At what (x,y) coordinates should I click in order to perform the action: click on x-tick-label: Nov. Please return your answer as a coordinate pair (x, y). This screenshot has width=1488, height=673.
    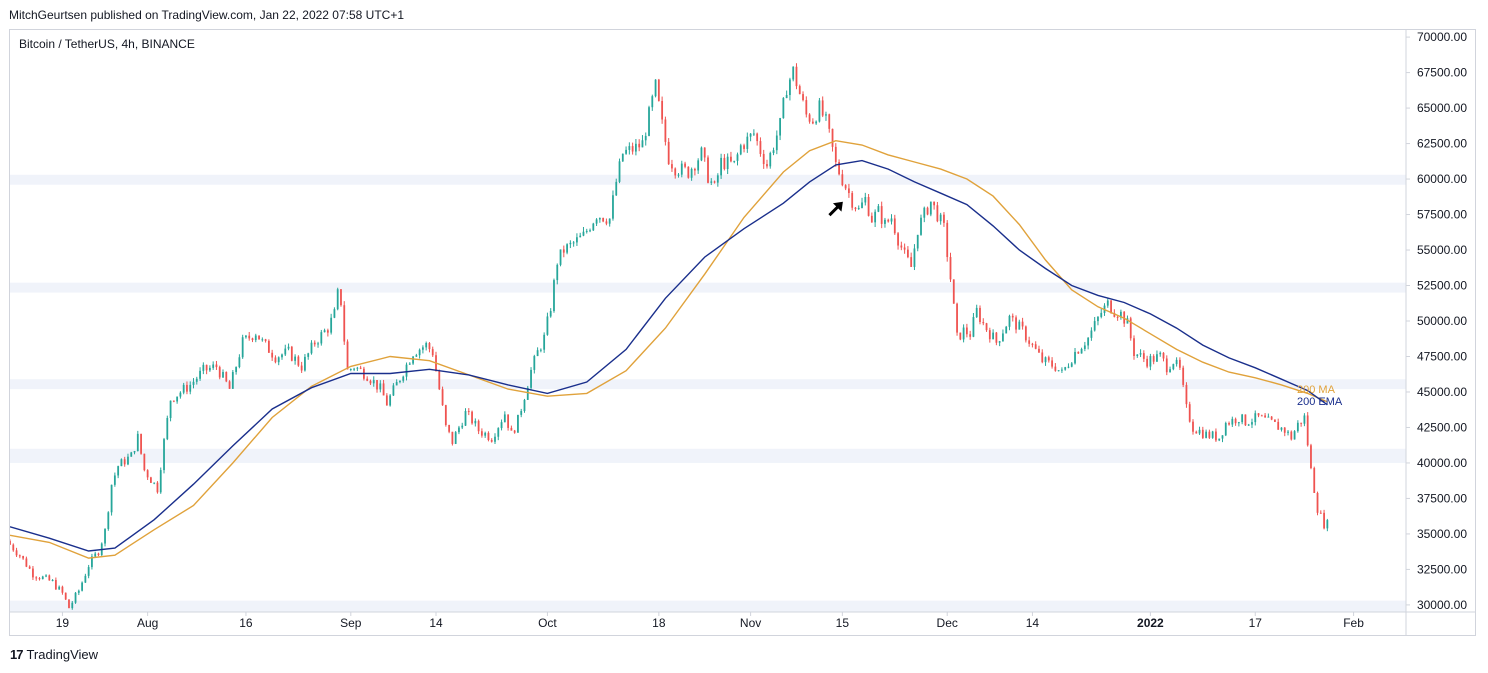
    Looking at the image, I should click on (750, 623).